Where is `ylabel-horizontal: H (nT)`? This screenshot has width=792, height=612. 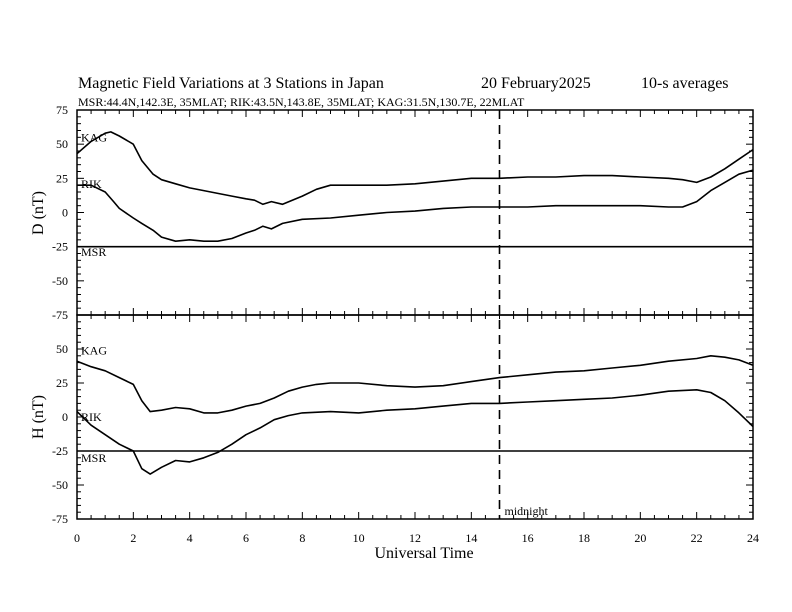
ylabel-horizontal: H (nT) is located at coordinates (38, 417).